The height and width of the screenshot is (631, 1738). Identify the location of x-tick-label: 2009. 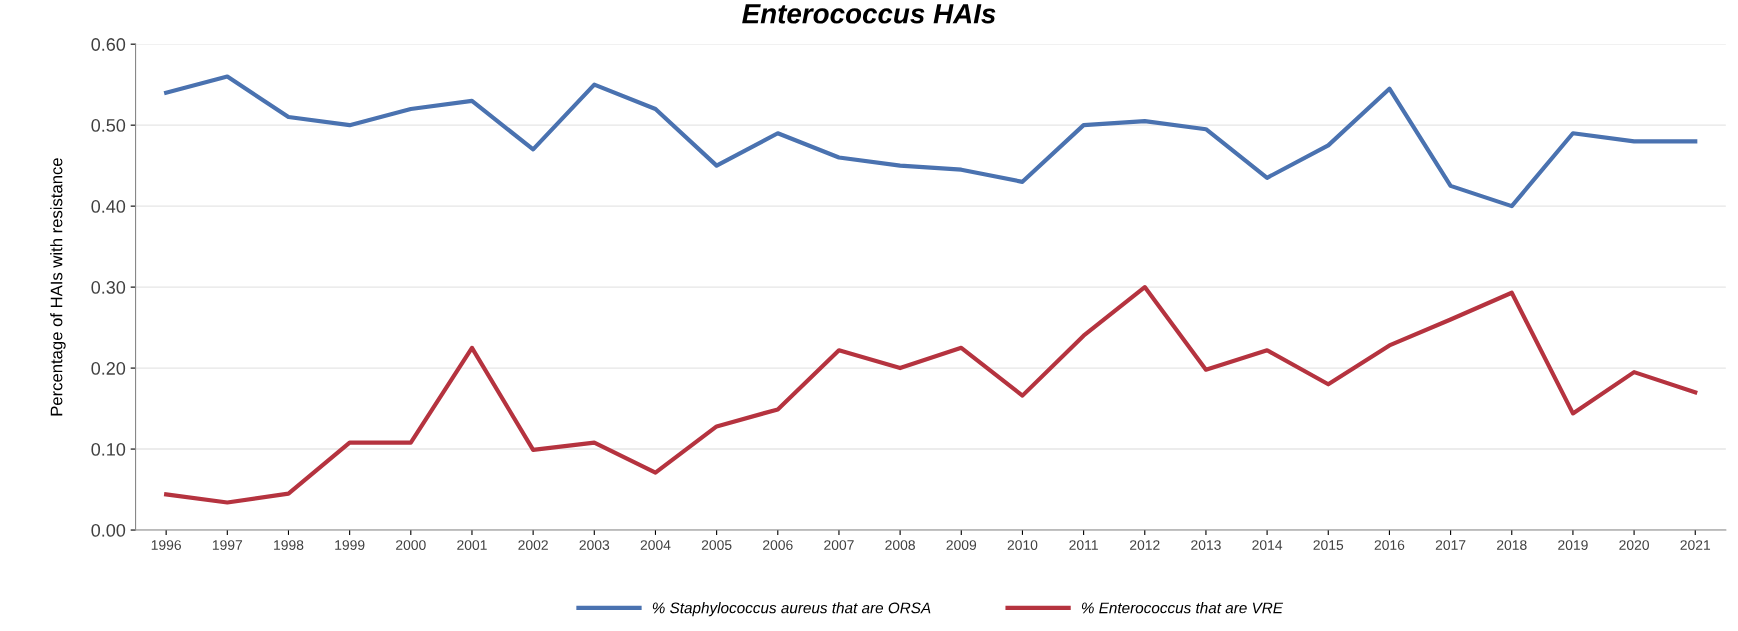
(961, 545).